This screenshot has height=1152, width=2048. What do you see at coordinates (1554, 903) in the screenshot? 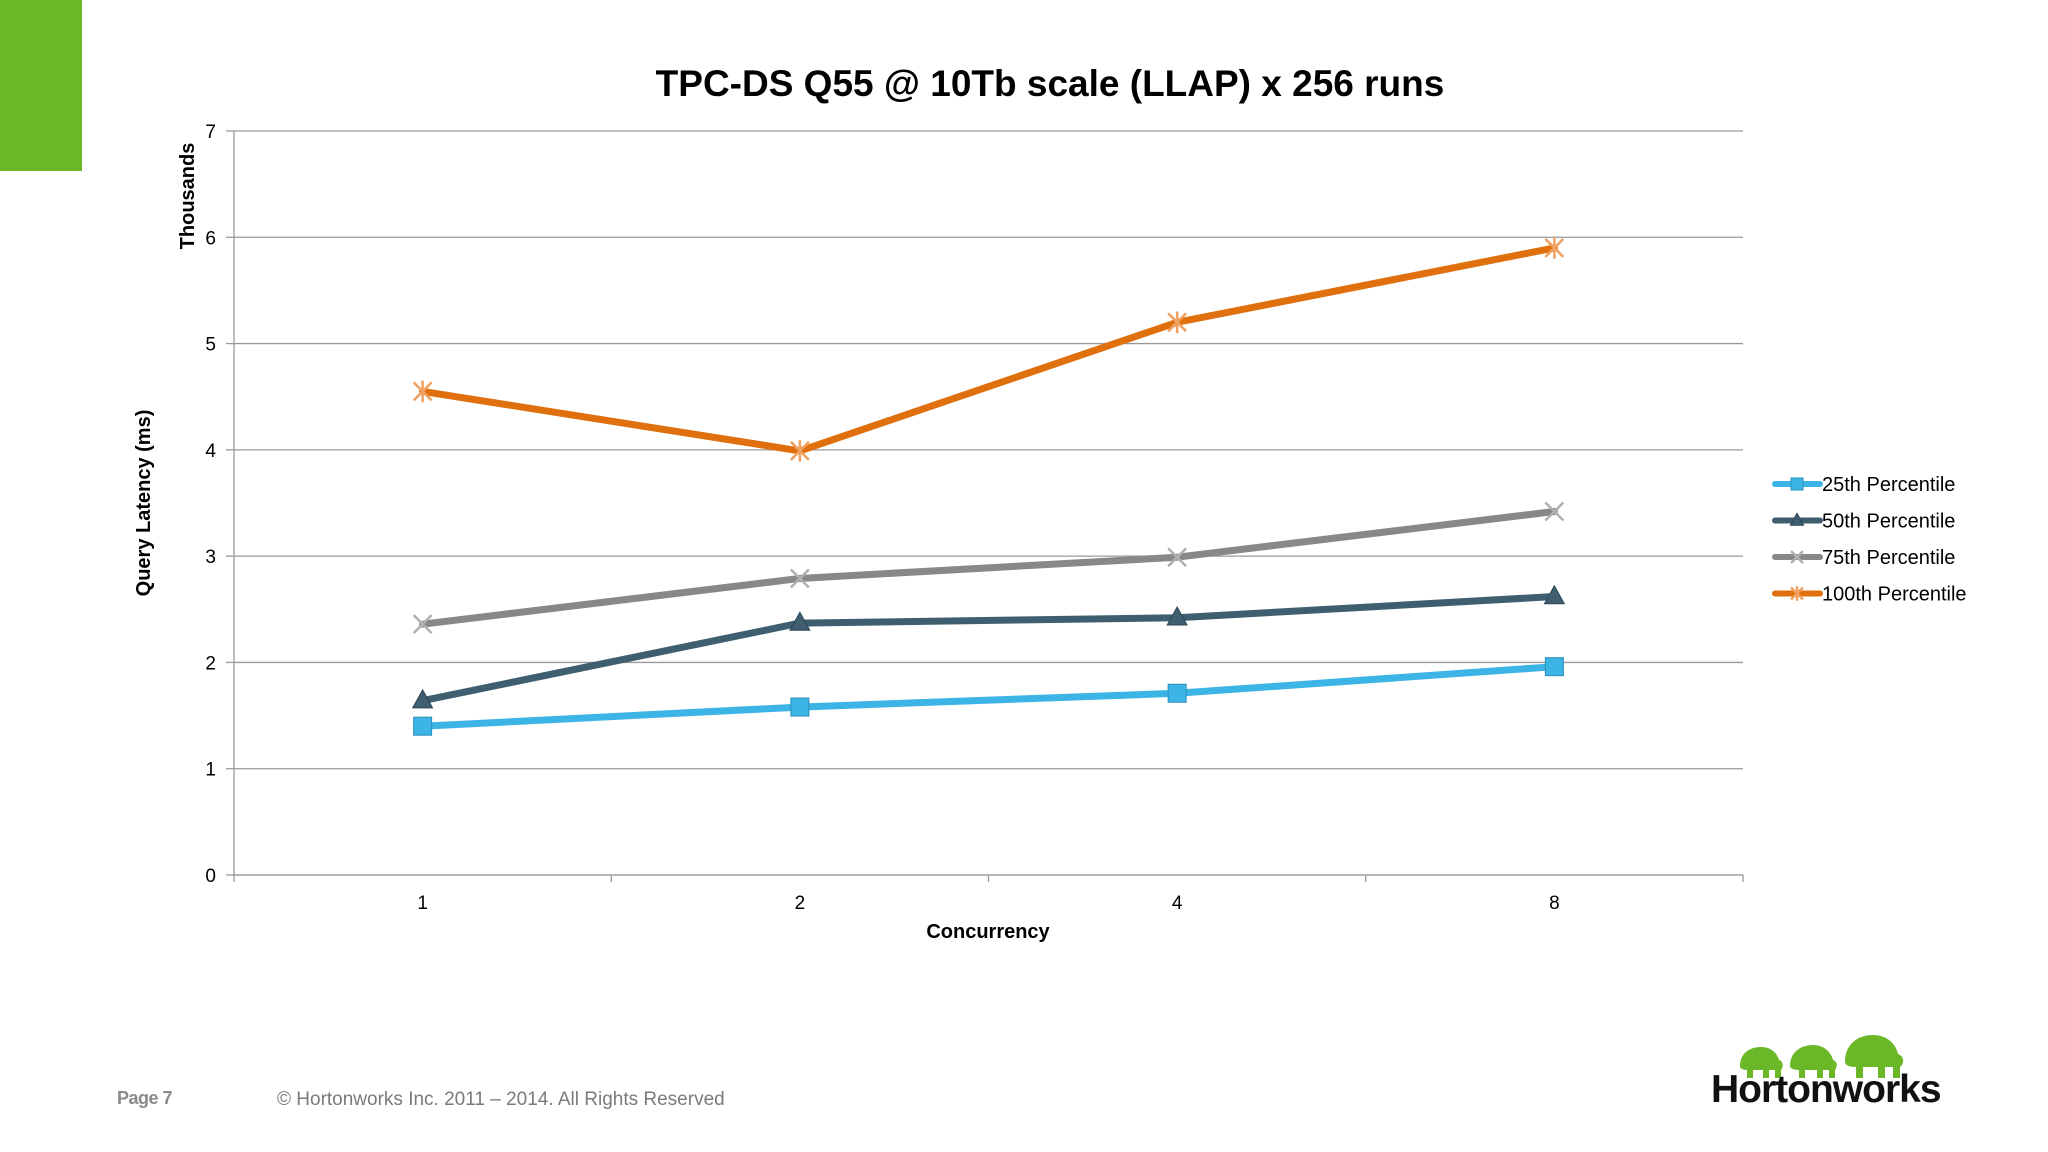
I see `x-tick-label: 8` at bounding box center [1554, 903].